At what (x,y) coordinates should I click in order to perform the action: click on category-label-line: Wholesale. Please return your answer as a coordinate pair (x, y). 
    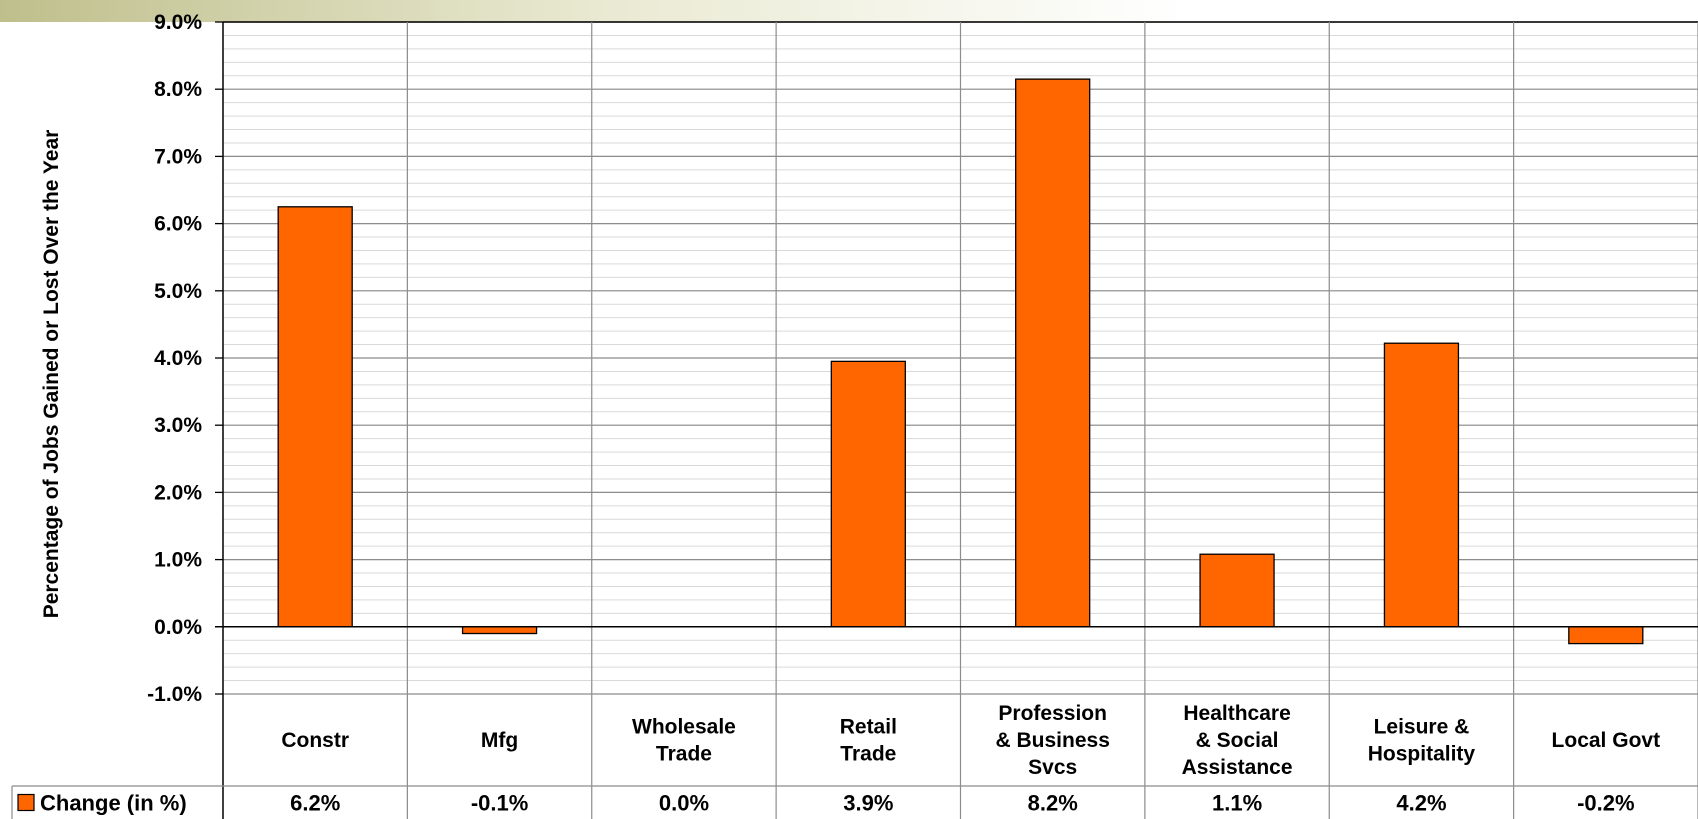
    Looking at the image, I should click on (684, 727).